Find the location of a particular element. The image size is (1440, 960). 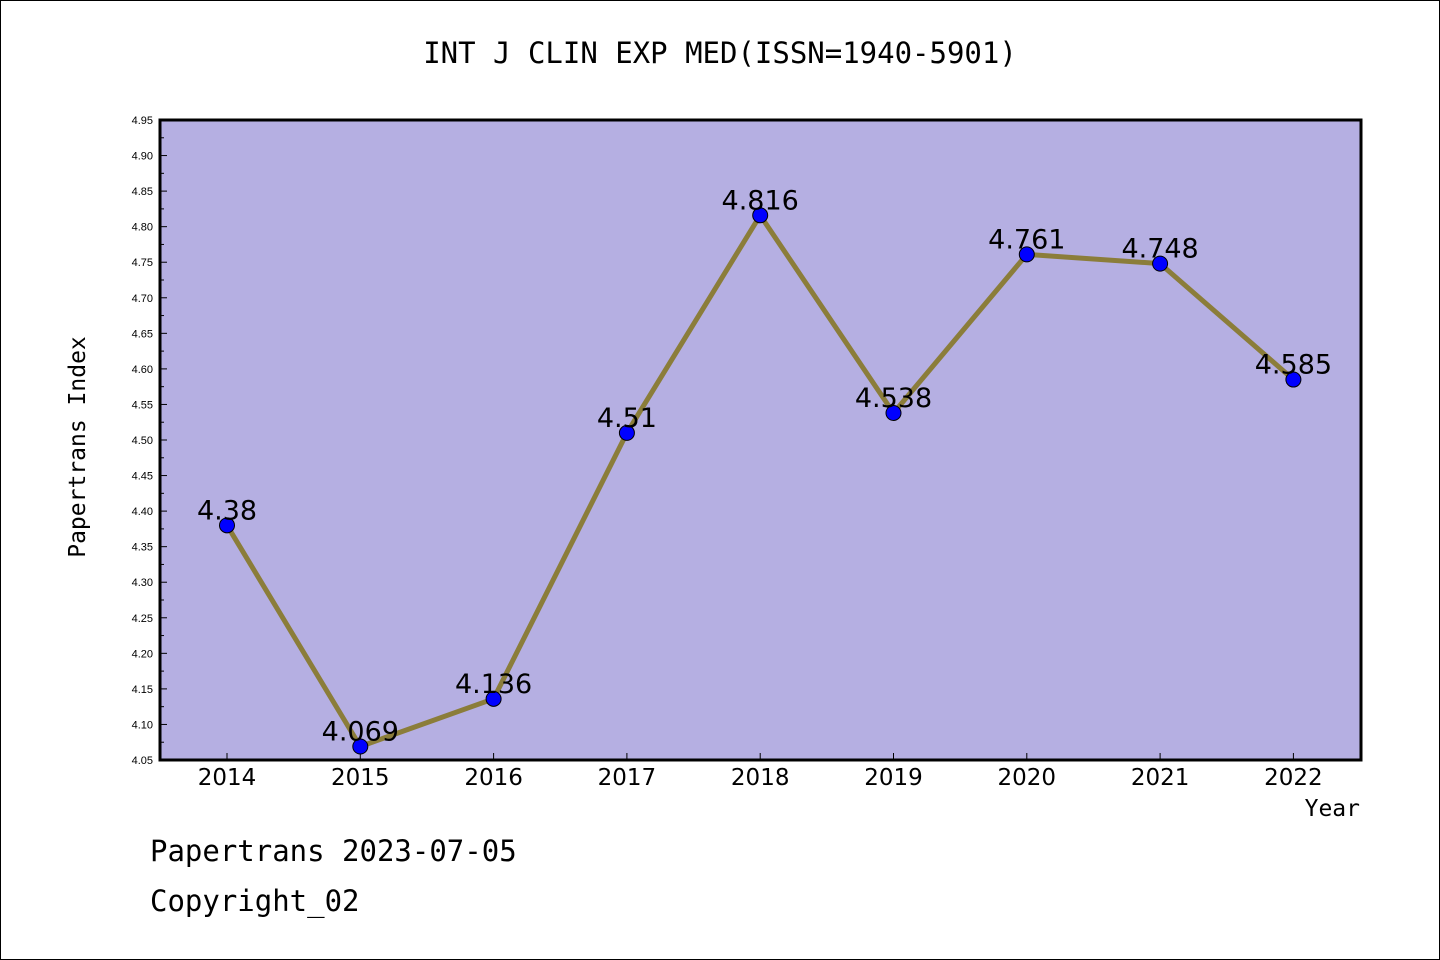

x-tick-label: 2018 is located at coordinates (760, 778).